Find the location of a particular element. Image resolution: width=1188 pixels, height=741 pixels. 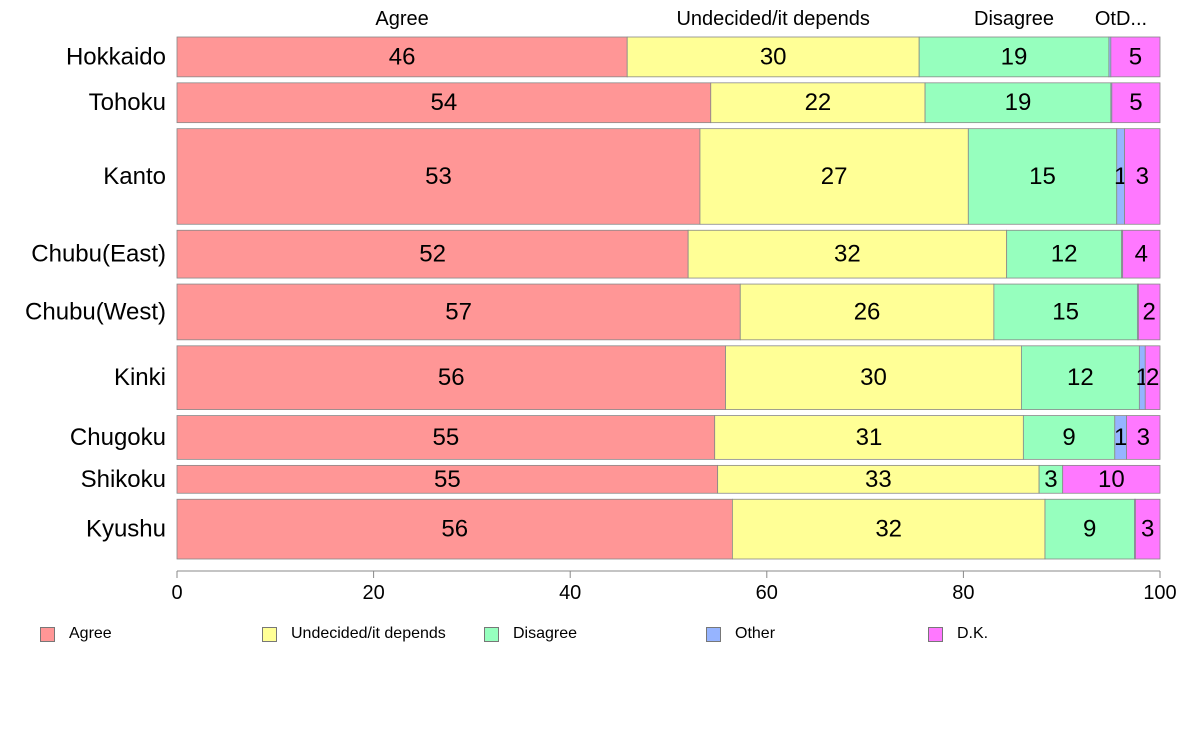

x-tick-label: 100 is located at coordinates (1159, 593).